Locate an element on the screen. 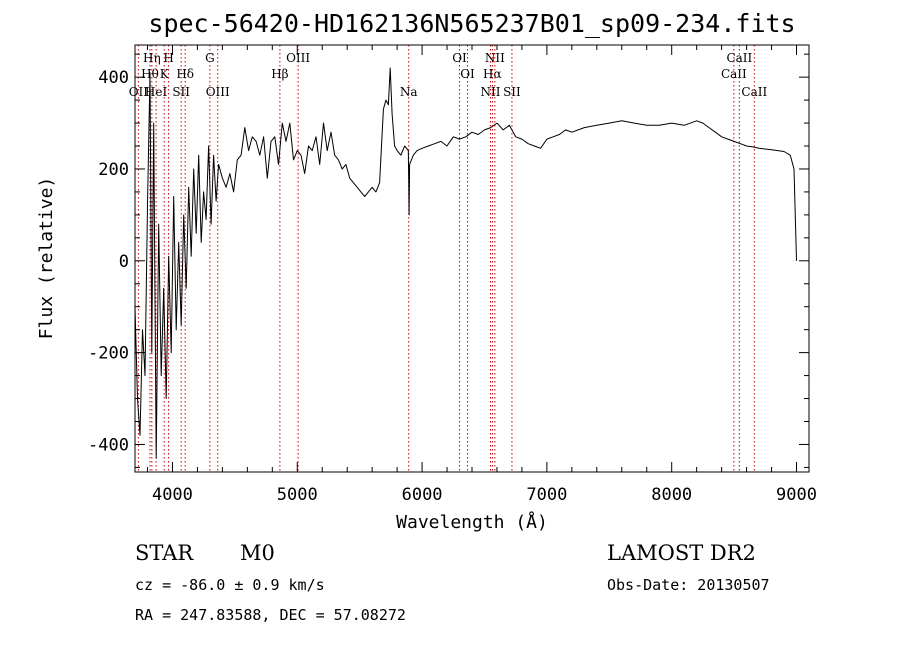 The height and width of the screenshot is (649, 900). line-marker-label: HeI is located at coordinates (156, 92).